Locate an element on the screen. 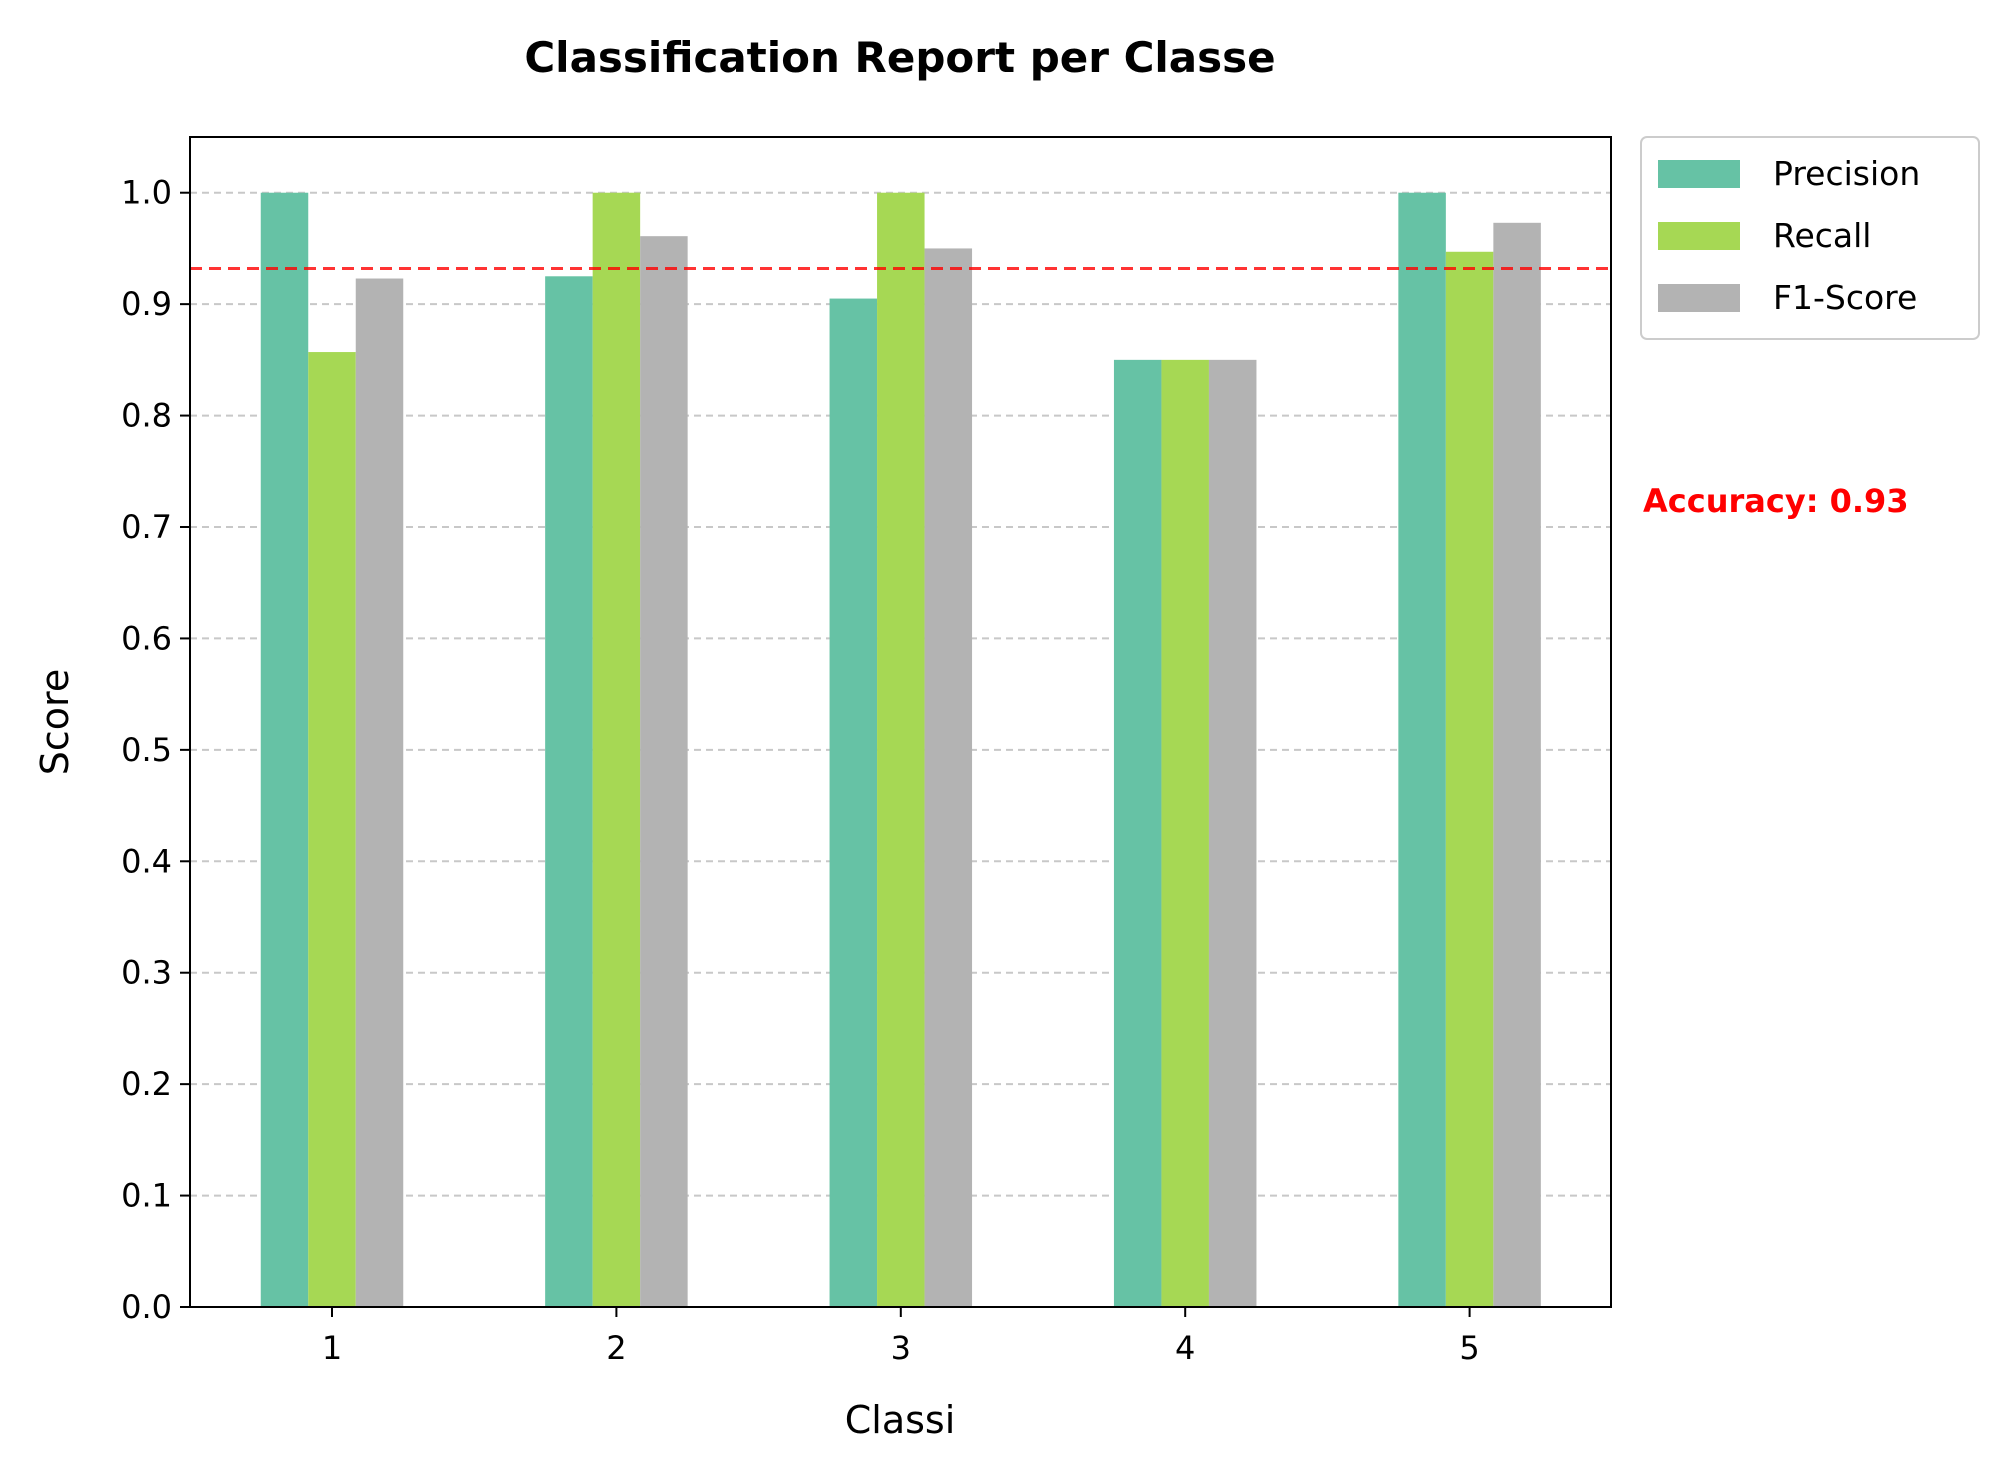 This screenshot has width=2009, height=1472. x-tick-label: 1 is located at coordinates (332, 1348).